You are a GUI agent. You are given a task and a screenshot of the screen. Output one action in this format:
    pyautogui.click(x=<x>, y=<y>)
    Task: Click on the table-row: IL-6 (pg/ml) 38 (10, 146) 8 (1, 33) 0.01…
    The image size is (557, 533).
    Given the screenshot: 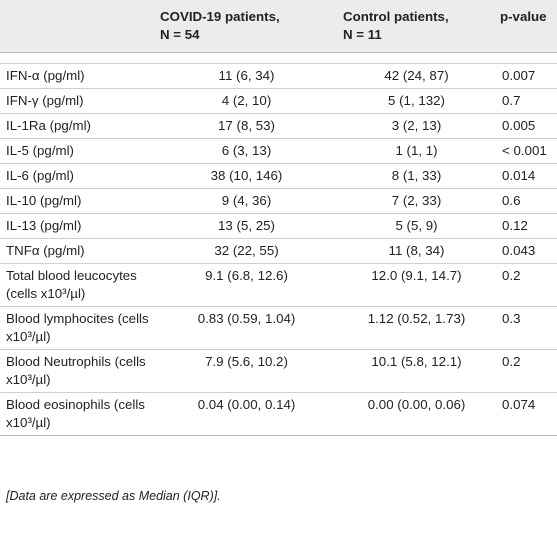 What is the action you would take?
    pyautogui.click(x=278, y=176)
    